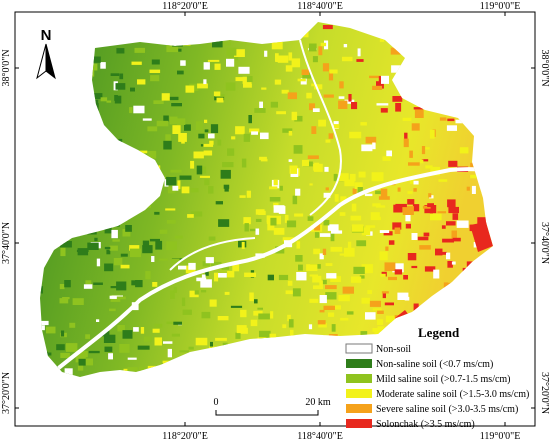  Describe the element at coordinates (500, 6) in the screenshot. I see `top-tick-label: 119°0'0"E` at that location.